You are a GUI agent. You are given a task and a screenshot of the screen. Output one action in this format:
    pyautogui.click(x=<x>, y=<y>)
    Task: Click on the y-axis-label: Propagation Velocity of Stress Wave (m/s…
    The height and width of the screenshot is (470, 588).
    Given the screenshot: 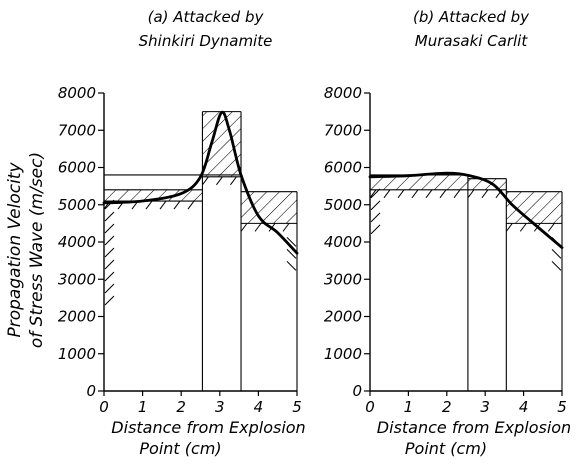 What is the action you would take?
    pyautogui.click(x=26, y=250)
    